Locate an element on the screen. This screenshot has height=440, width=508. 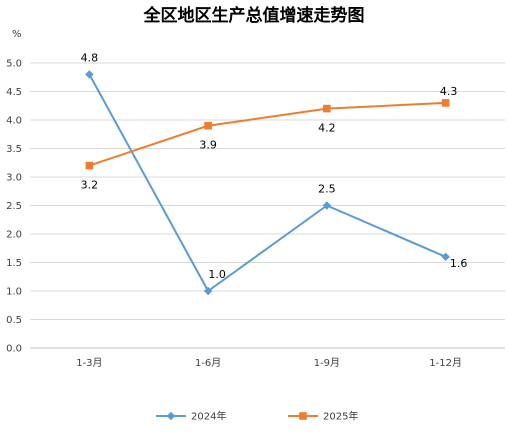
y-tick-label: 5.0 is located at coordinates (14, 64).